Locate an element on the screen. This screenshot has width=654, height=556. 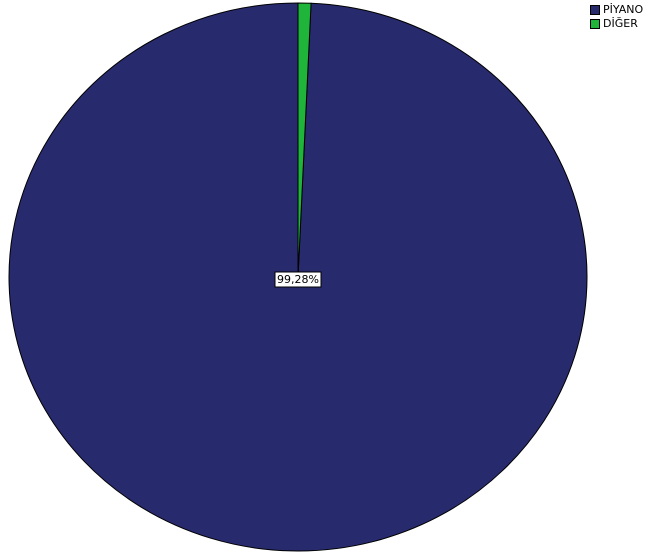
legend-item-piyano: PİYANO is located at coordinates (616, 10).